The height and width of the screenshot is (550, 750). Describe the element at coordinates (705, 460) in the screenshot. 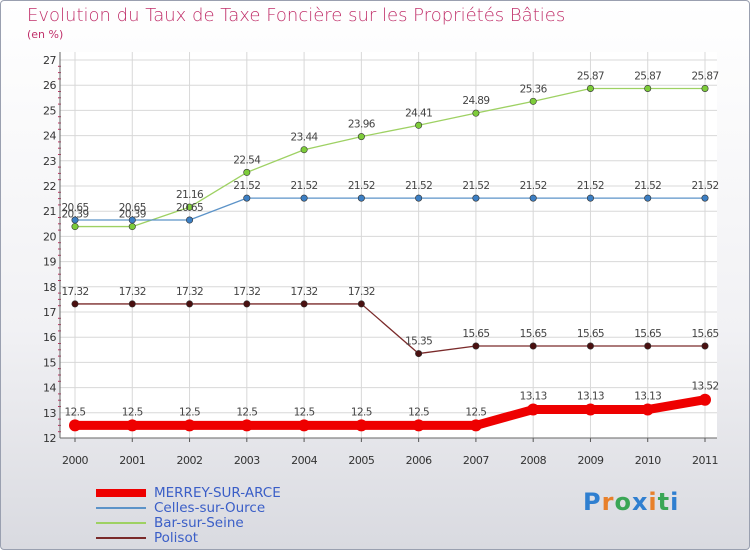

I see `x-tick-label: 2011` at that location.